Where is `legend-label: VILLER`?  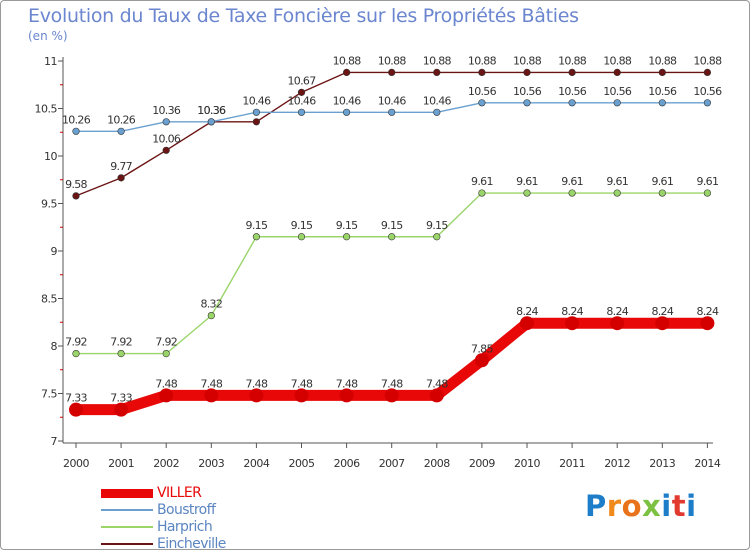 legend-label: VILLER is located at coordinates (179, 493).